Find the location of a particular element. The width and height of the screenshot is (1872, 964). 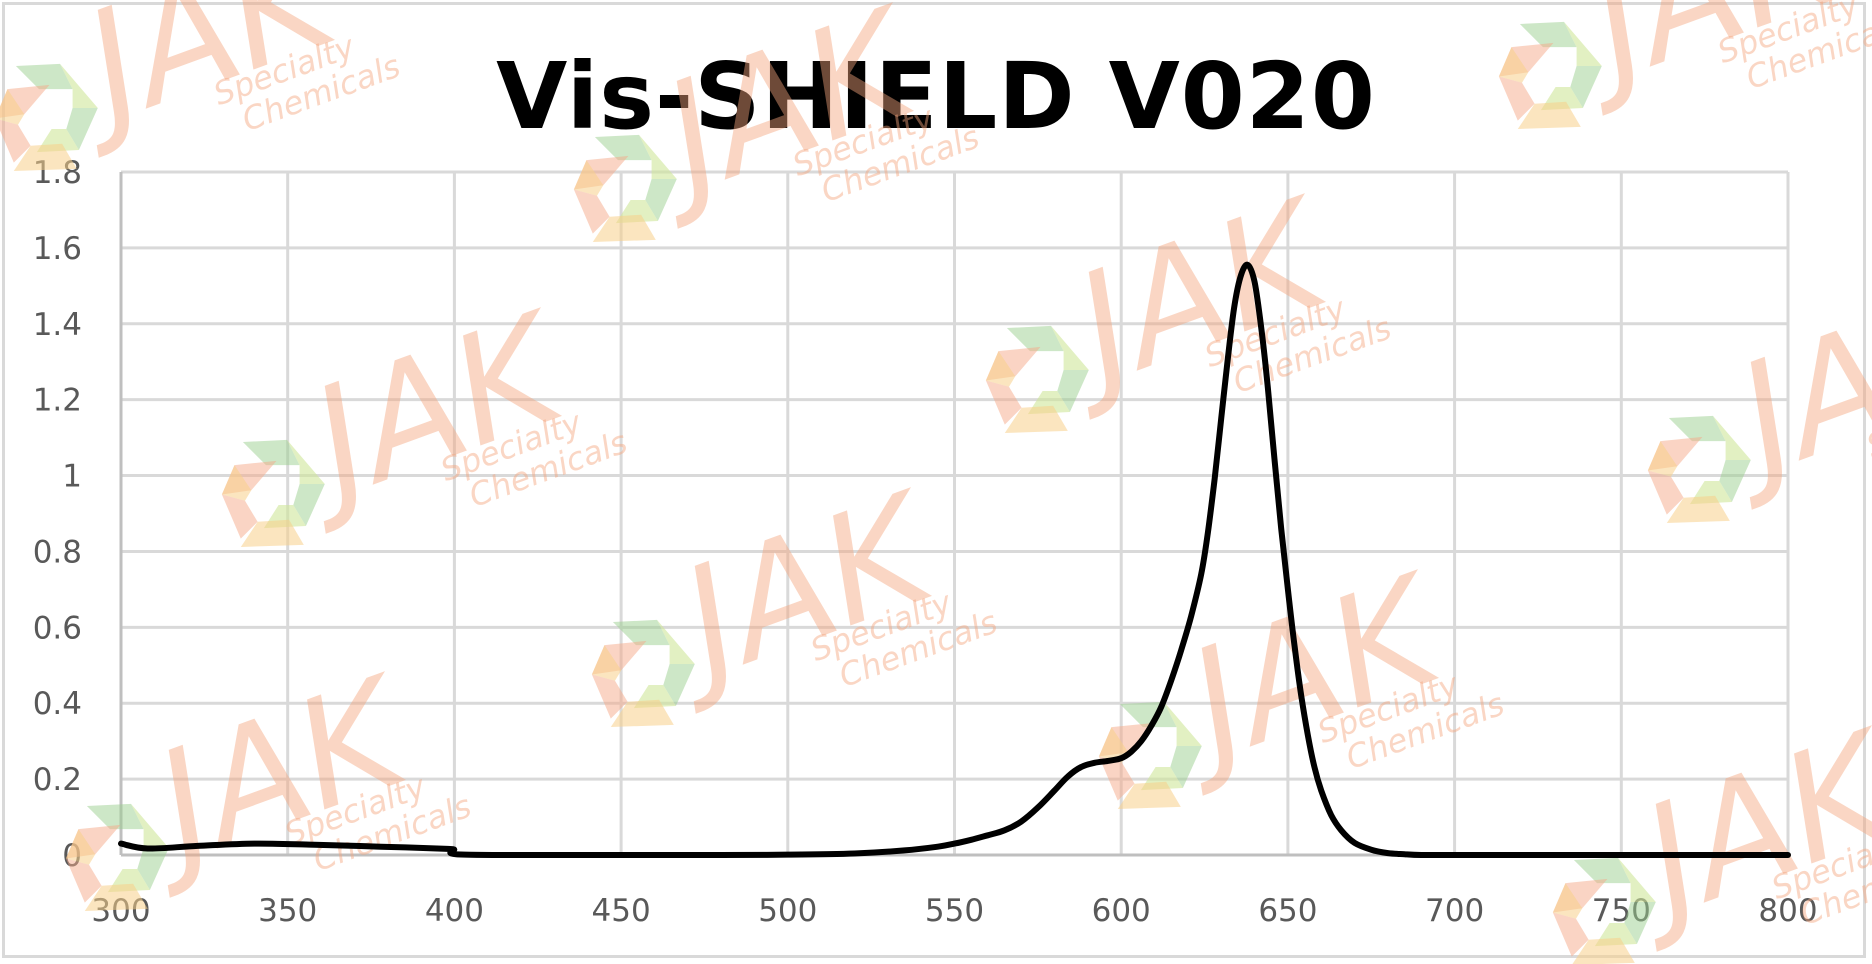

x-tick-label: 600 is located at coordinates (1121, 911).